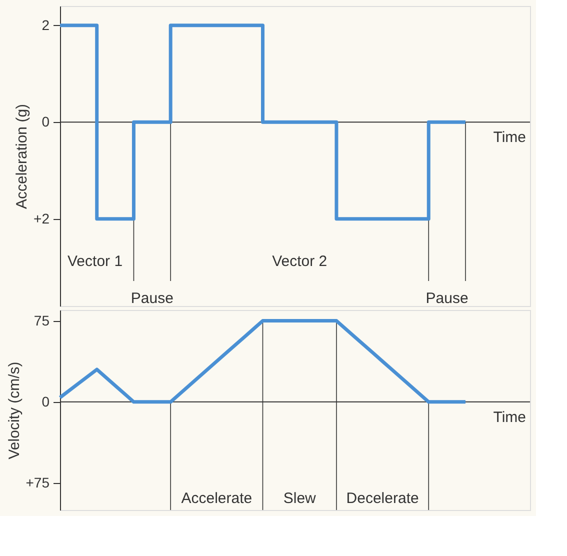  What do you see at coordinates (300, 261) in the screenshot?
I see `annotation: Vector 2` at bounding box center [300, 261].